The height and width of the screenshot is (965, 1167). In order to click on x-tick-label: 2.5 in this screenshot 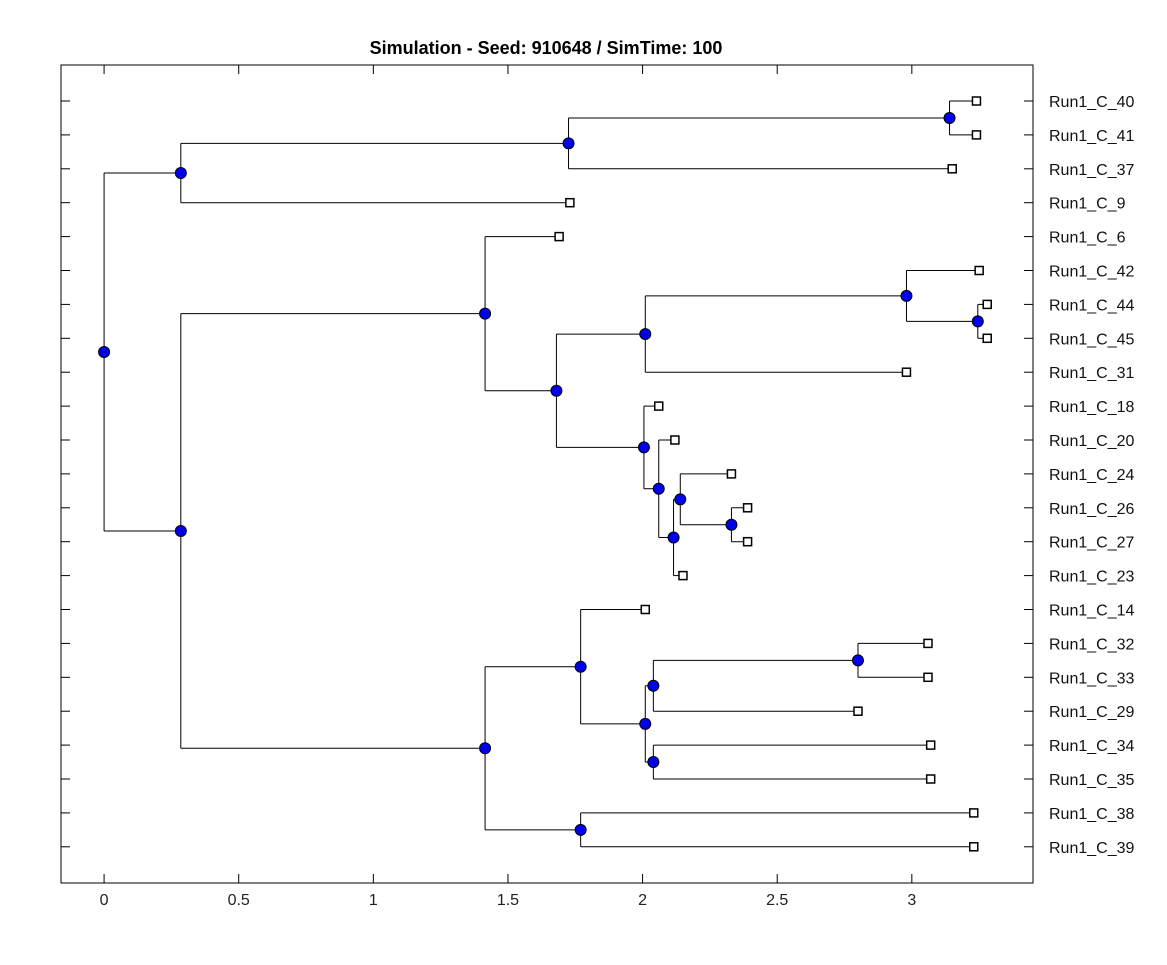, I will do `click(777, 900)`.